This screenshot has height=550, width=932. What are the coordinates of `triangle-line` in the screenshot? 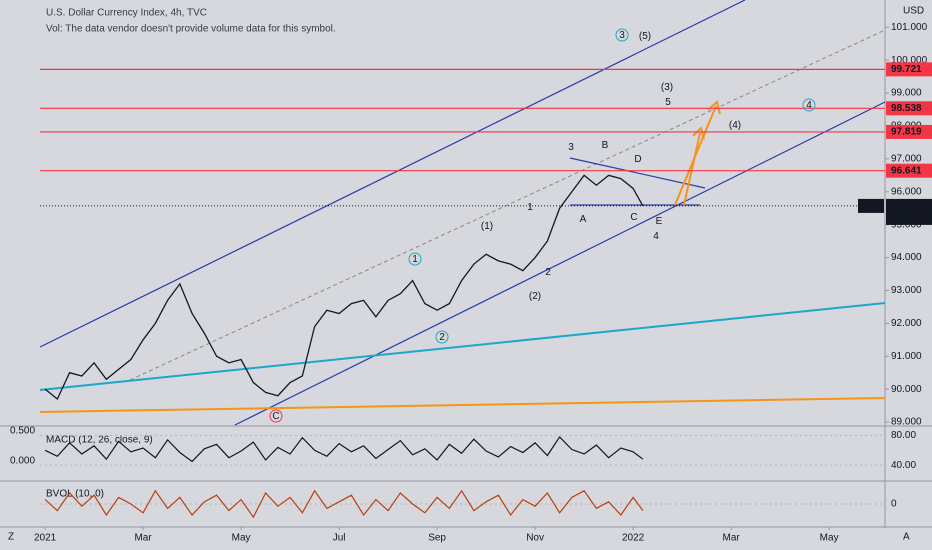 It's located at (637, 173).